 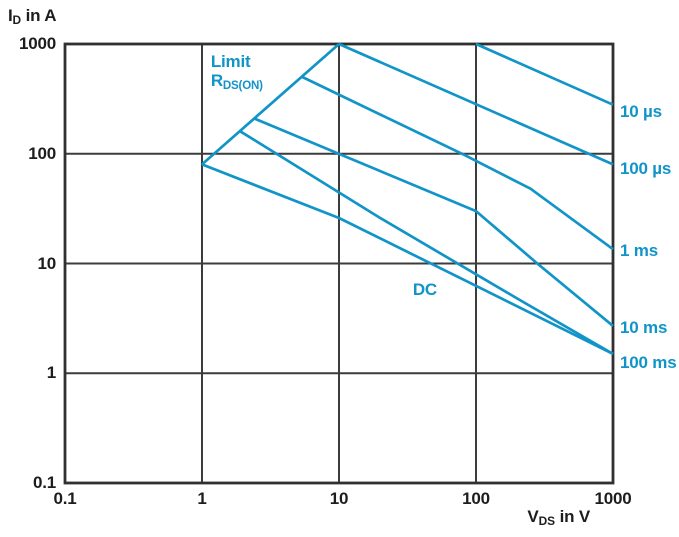 What do you see at coordinates (65, 498) in the screenshot?
I see `x-tick-label-0.1: 0.1` at bounding box center [65, 498].